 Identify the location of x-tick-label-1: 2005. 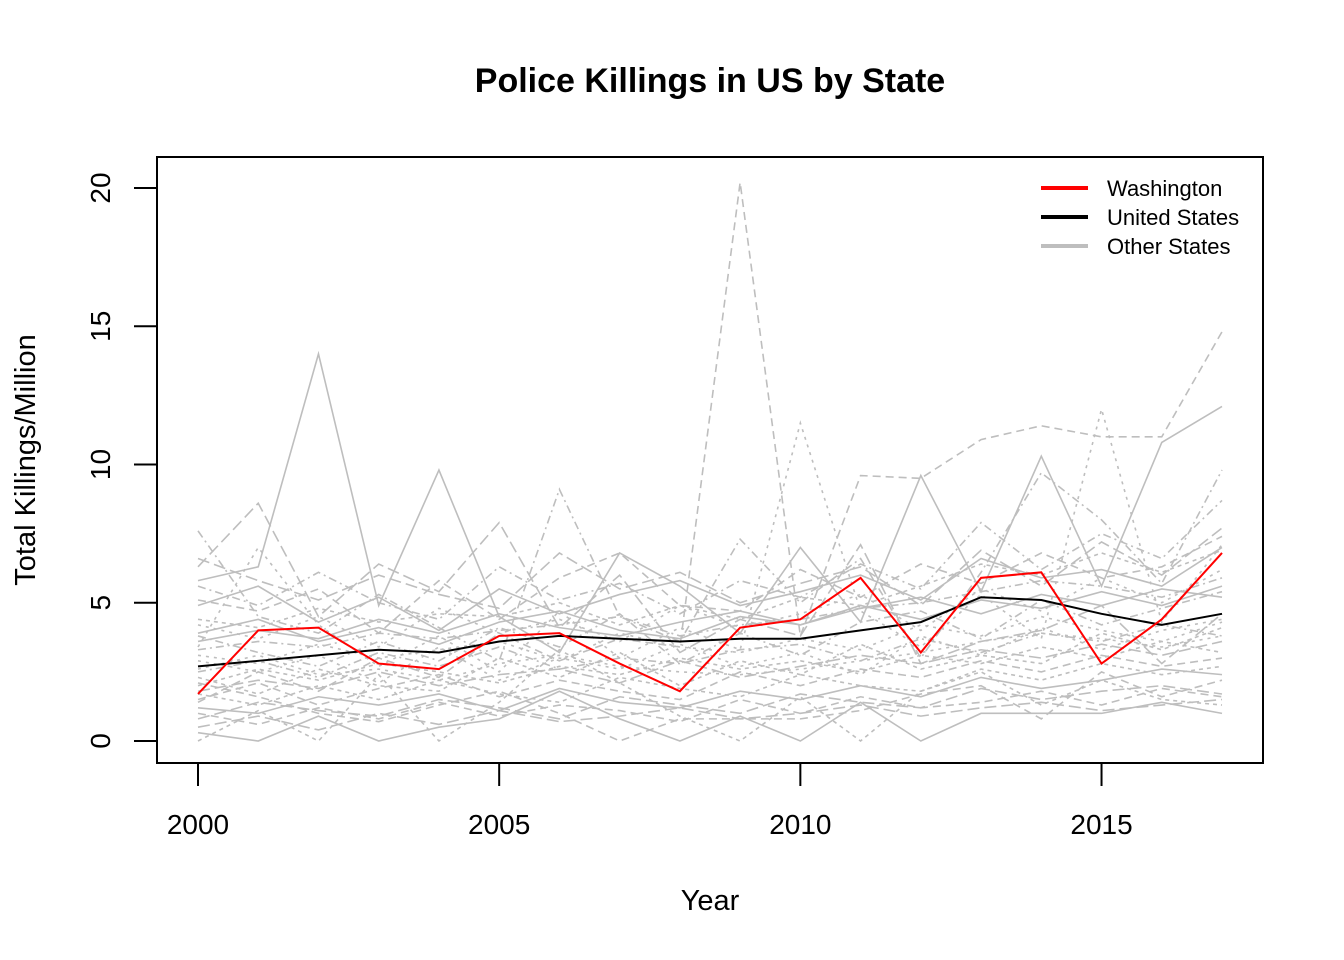
(499, 824).